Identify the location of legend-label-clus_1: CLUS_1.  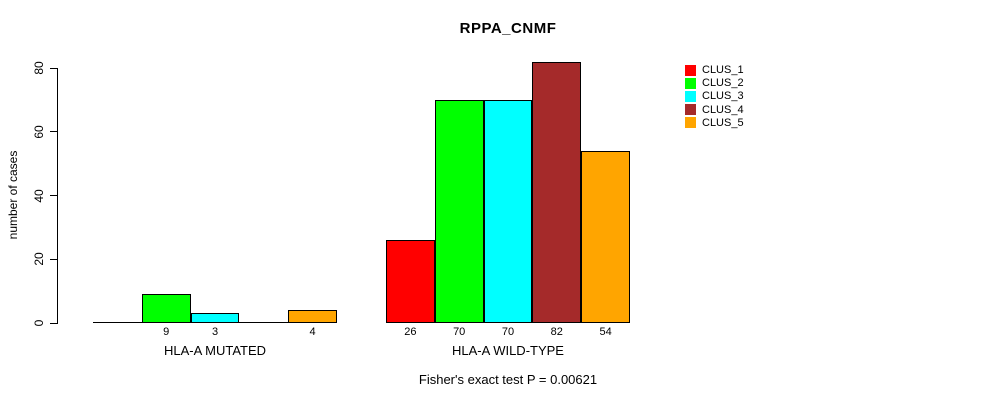
(723, 70).